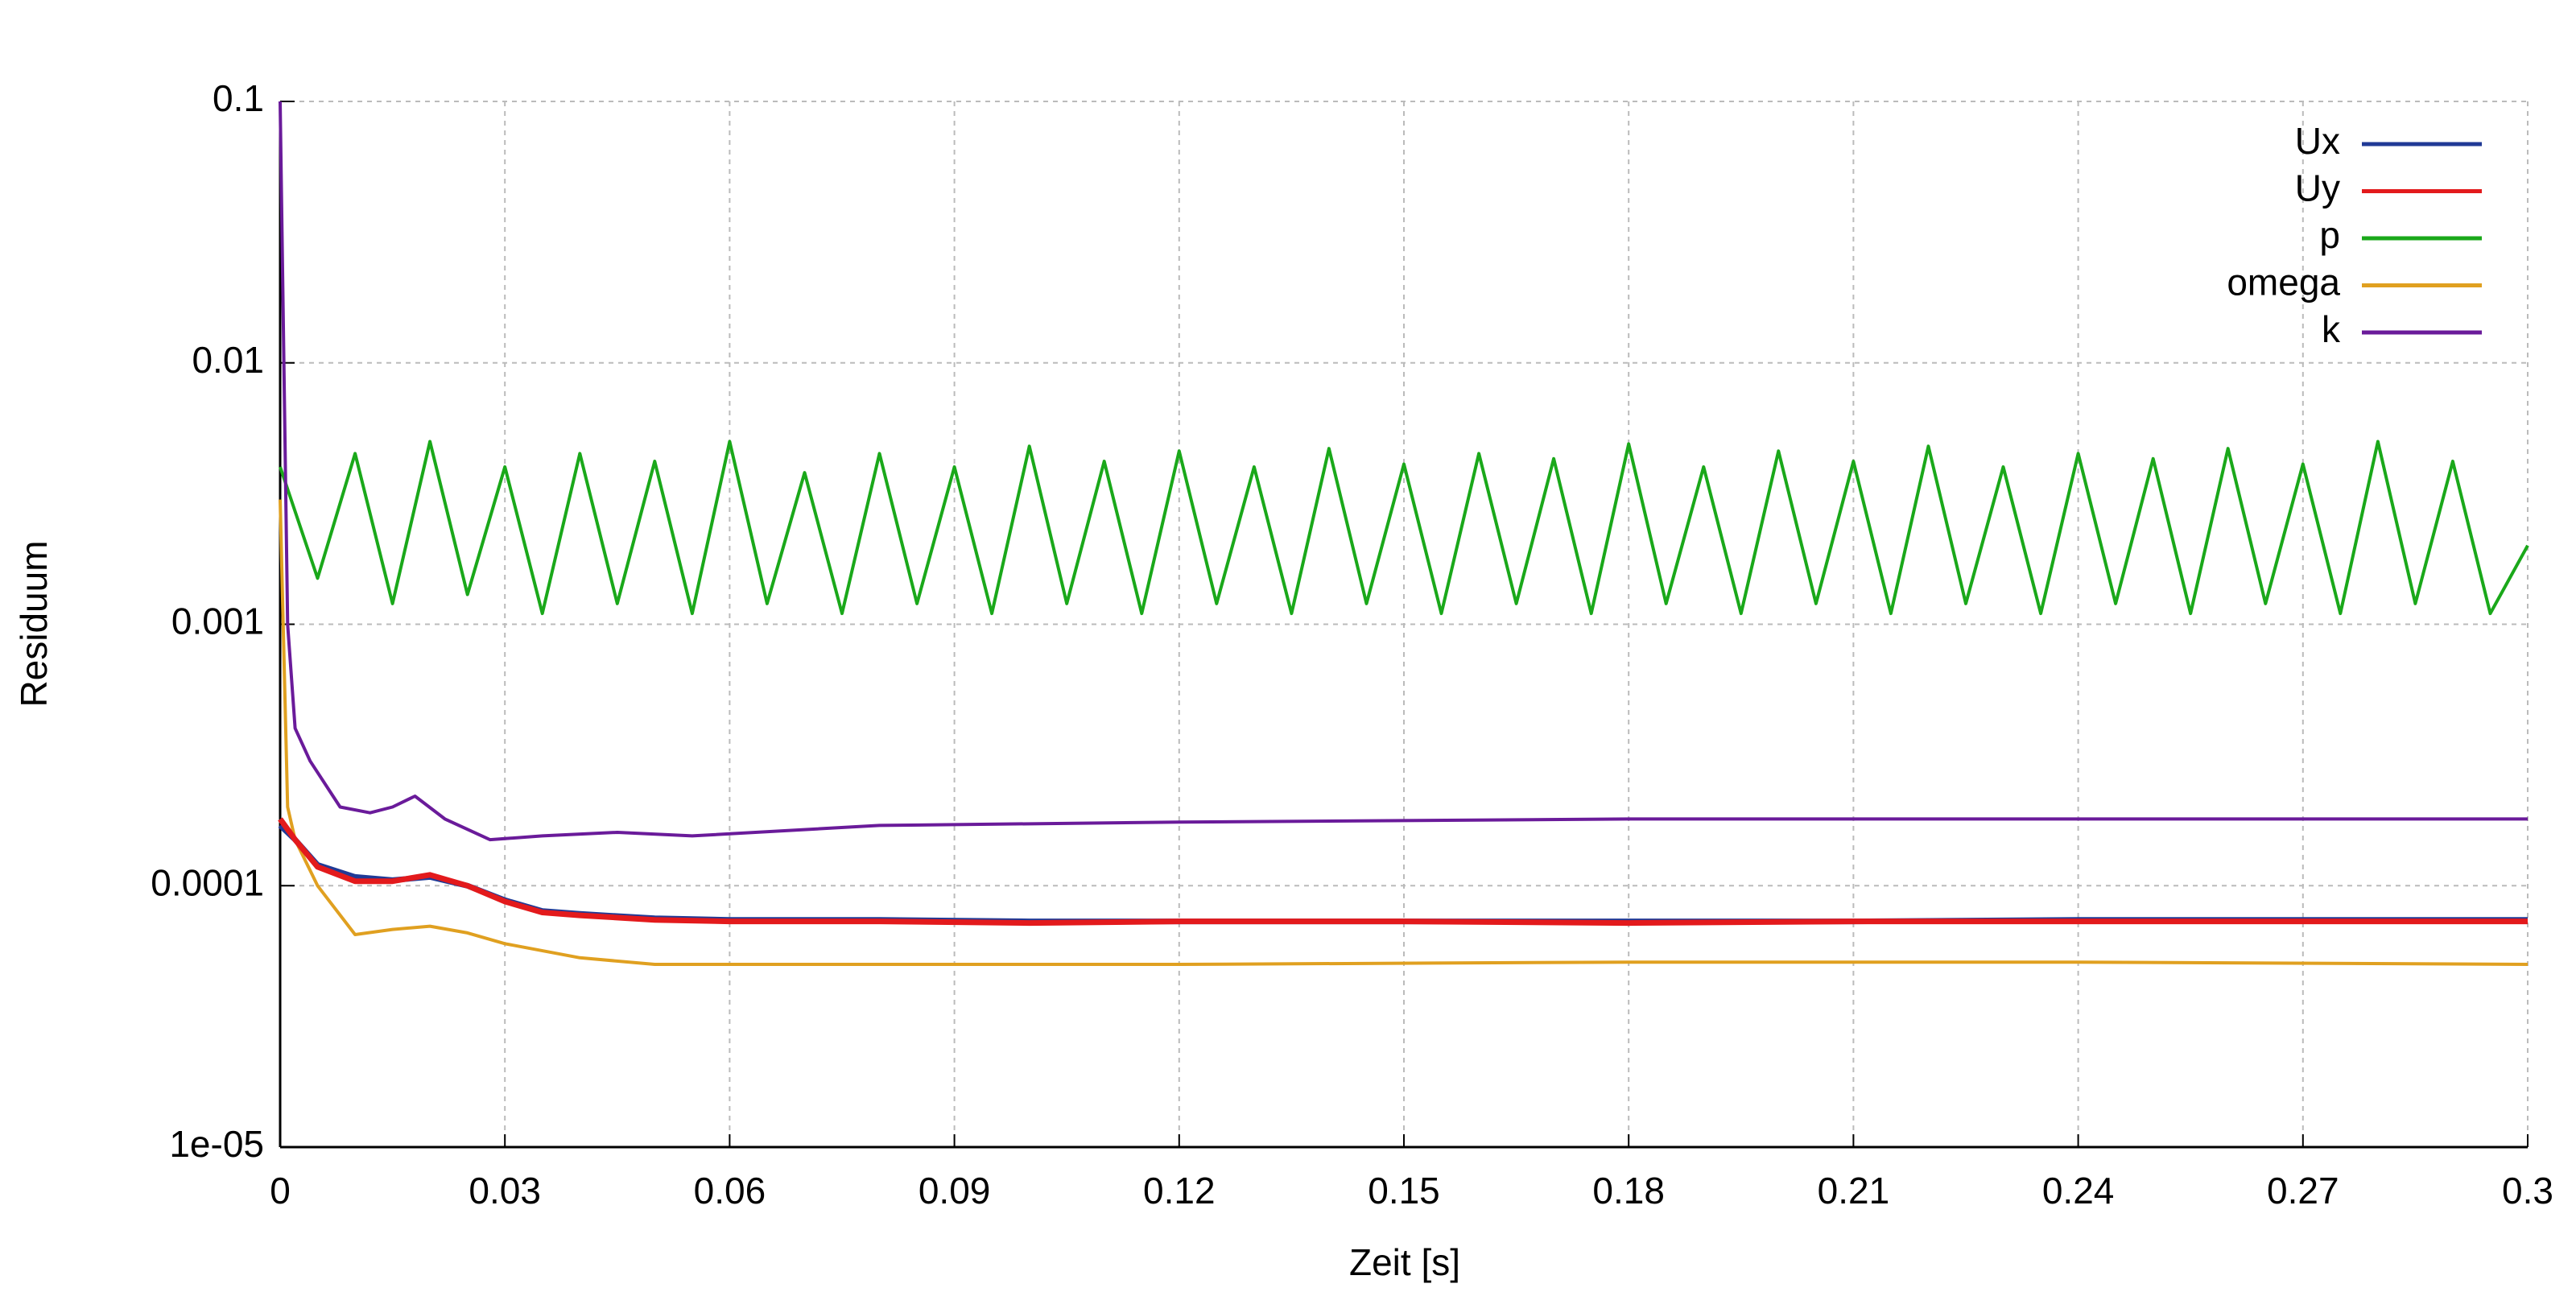 The image size is (2576, 1292). I want to click on legend-label: omega, so click(2283, 282).